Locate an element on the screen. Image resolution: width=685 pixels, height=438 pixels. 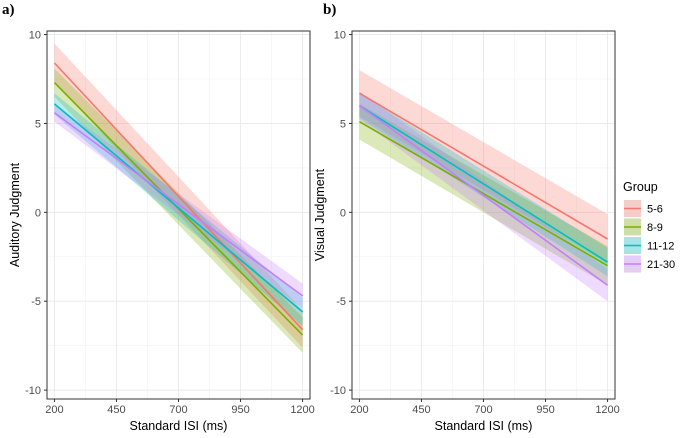
legend-label: 21-30 is located at coordinates (661, 265).